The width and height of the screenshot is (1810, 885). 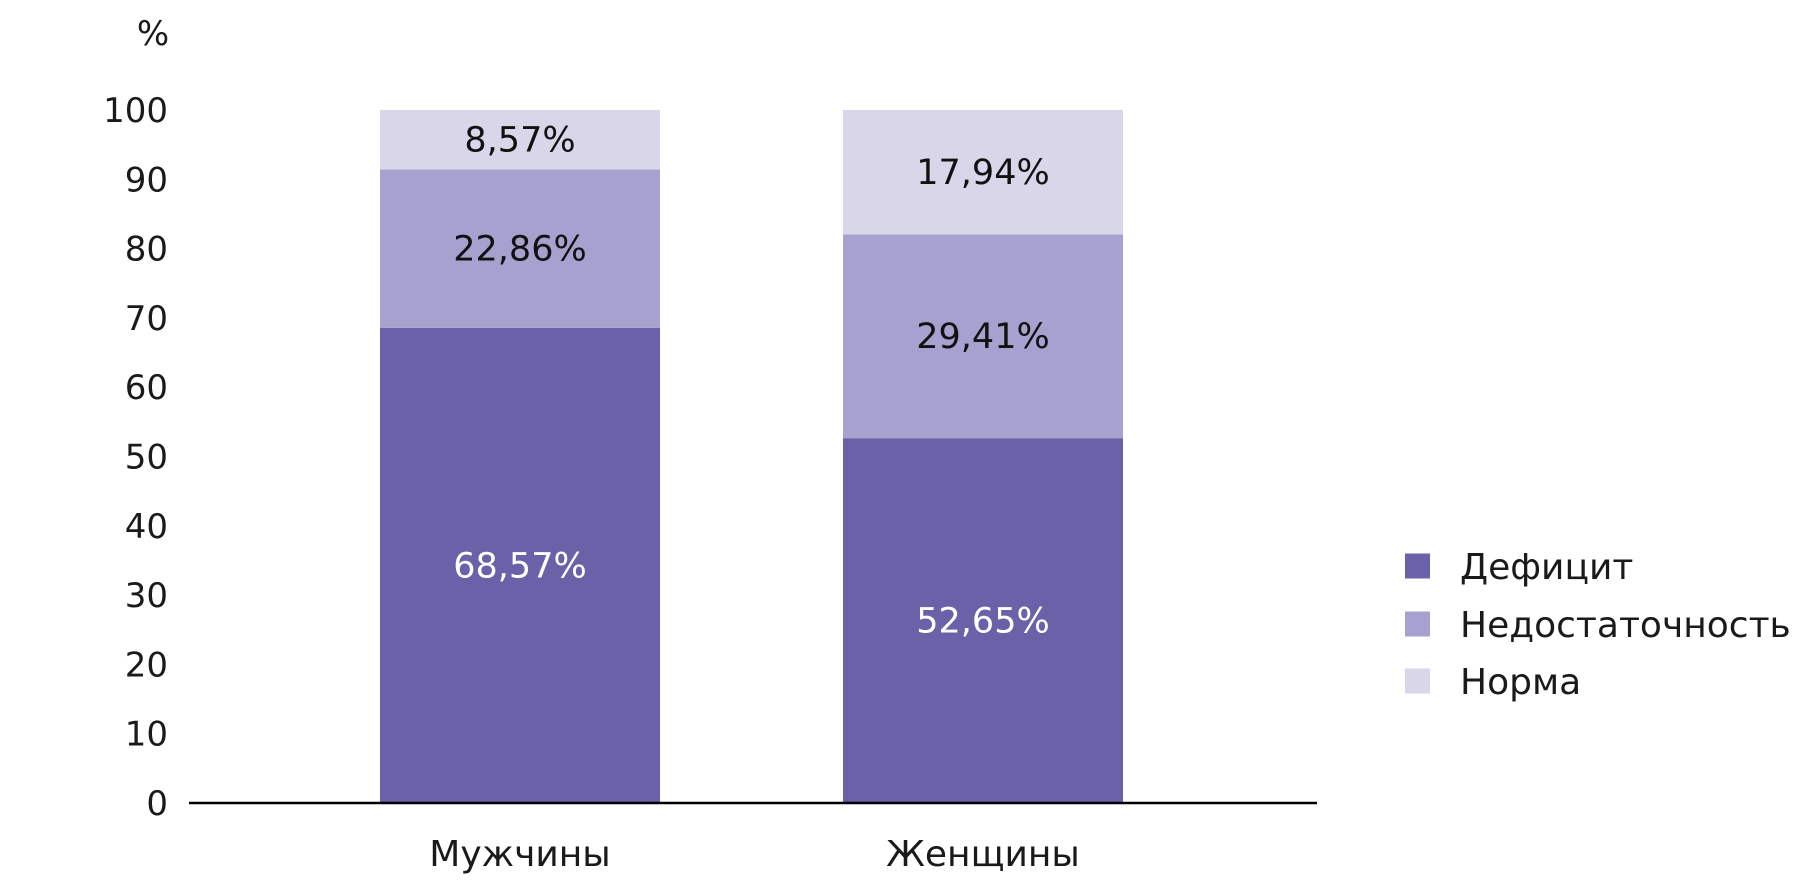 I want to click on y-tick-label: 80, so click(x=146, y=250).